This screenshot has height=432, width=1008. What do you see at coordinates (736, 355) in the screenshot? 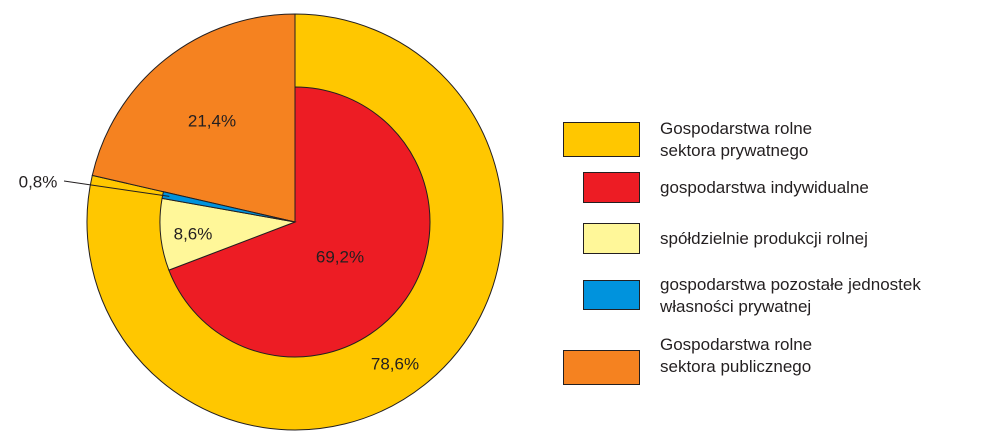
I see `legend-label: Gospodarstwa rolne sektora publicznego` at bounding box center [736, 355].